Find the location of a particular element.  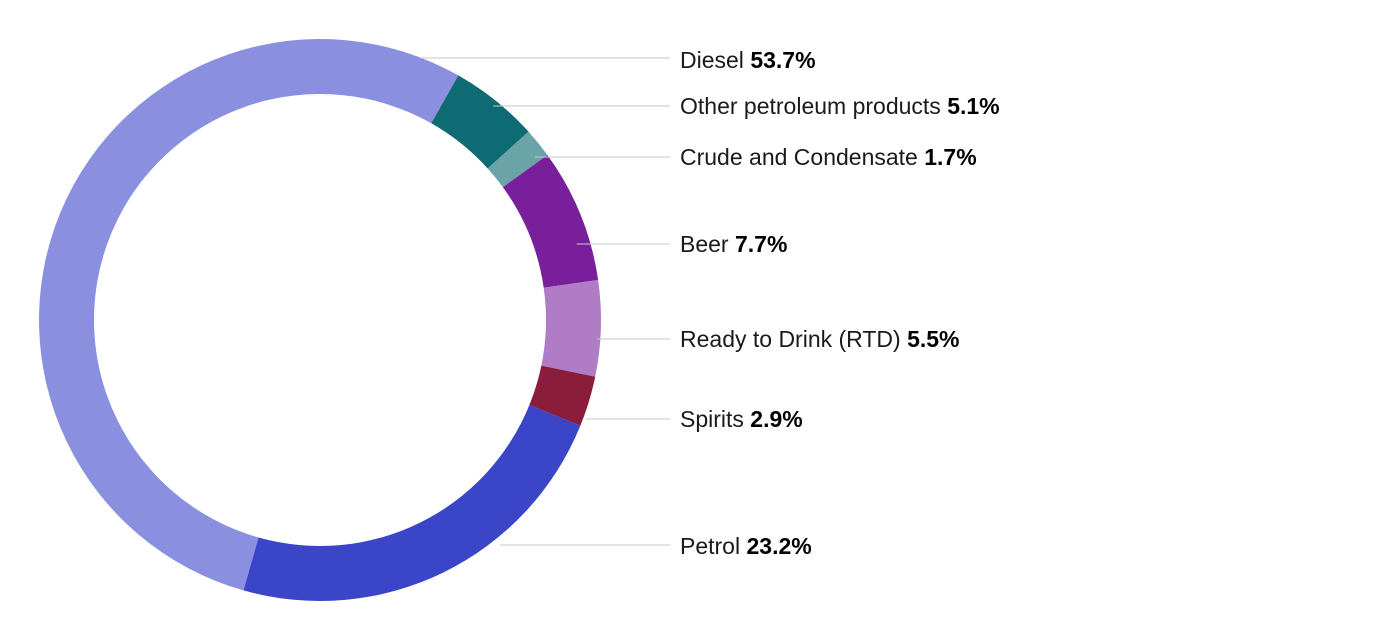

slice-ready-to-drink-rtd is located at coordinates (571, 328).